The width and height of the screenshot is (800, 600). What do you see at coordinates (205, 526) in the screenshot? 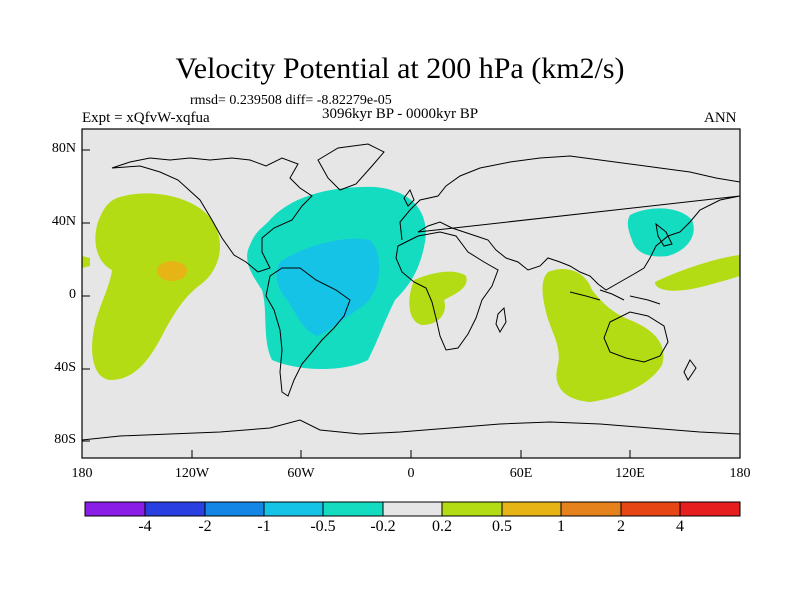
I see `colorbar-label: -2` at bounding box center [205, 526].